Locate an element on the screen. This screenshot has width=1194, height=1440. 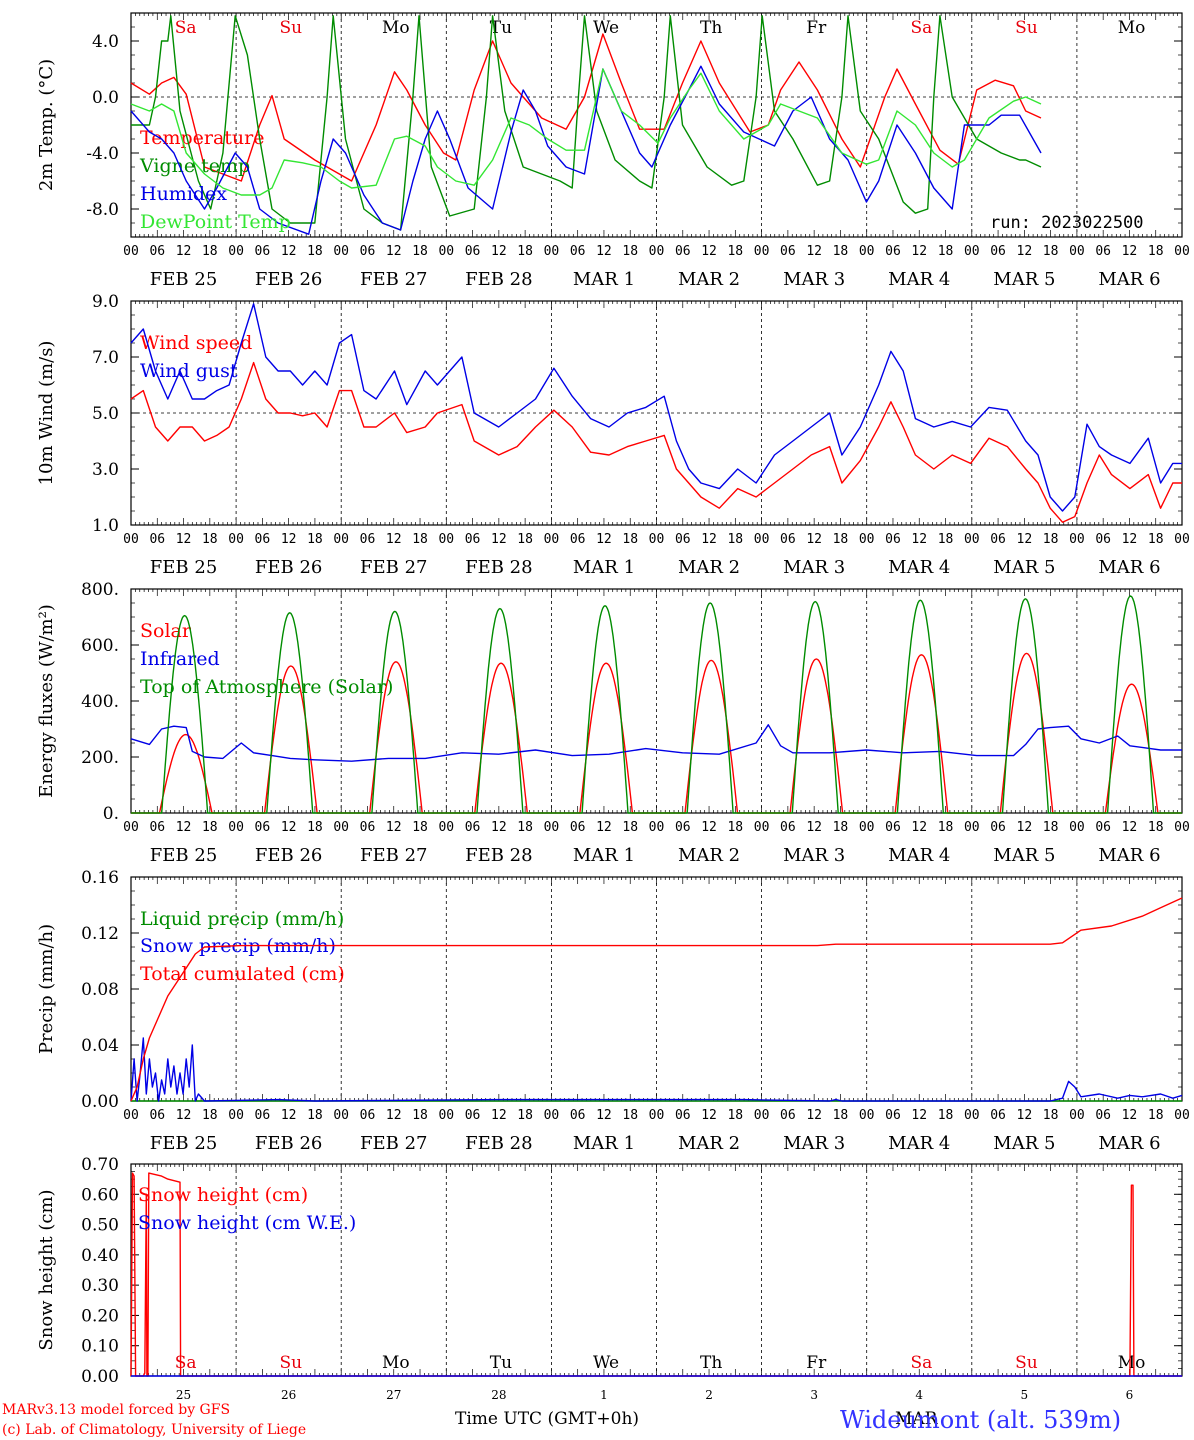
y-axis-label: 2m Temp. (°C) is located at coordinates (46, 125).